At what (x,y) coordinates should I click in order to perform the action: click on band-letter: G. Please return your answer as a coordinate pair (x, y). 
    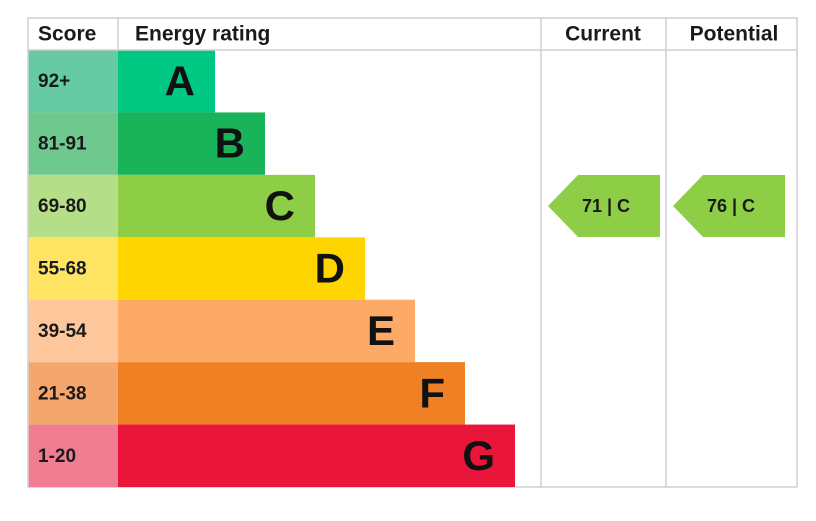
    Looking at the image, I should click on (478, 455).